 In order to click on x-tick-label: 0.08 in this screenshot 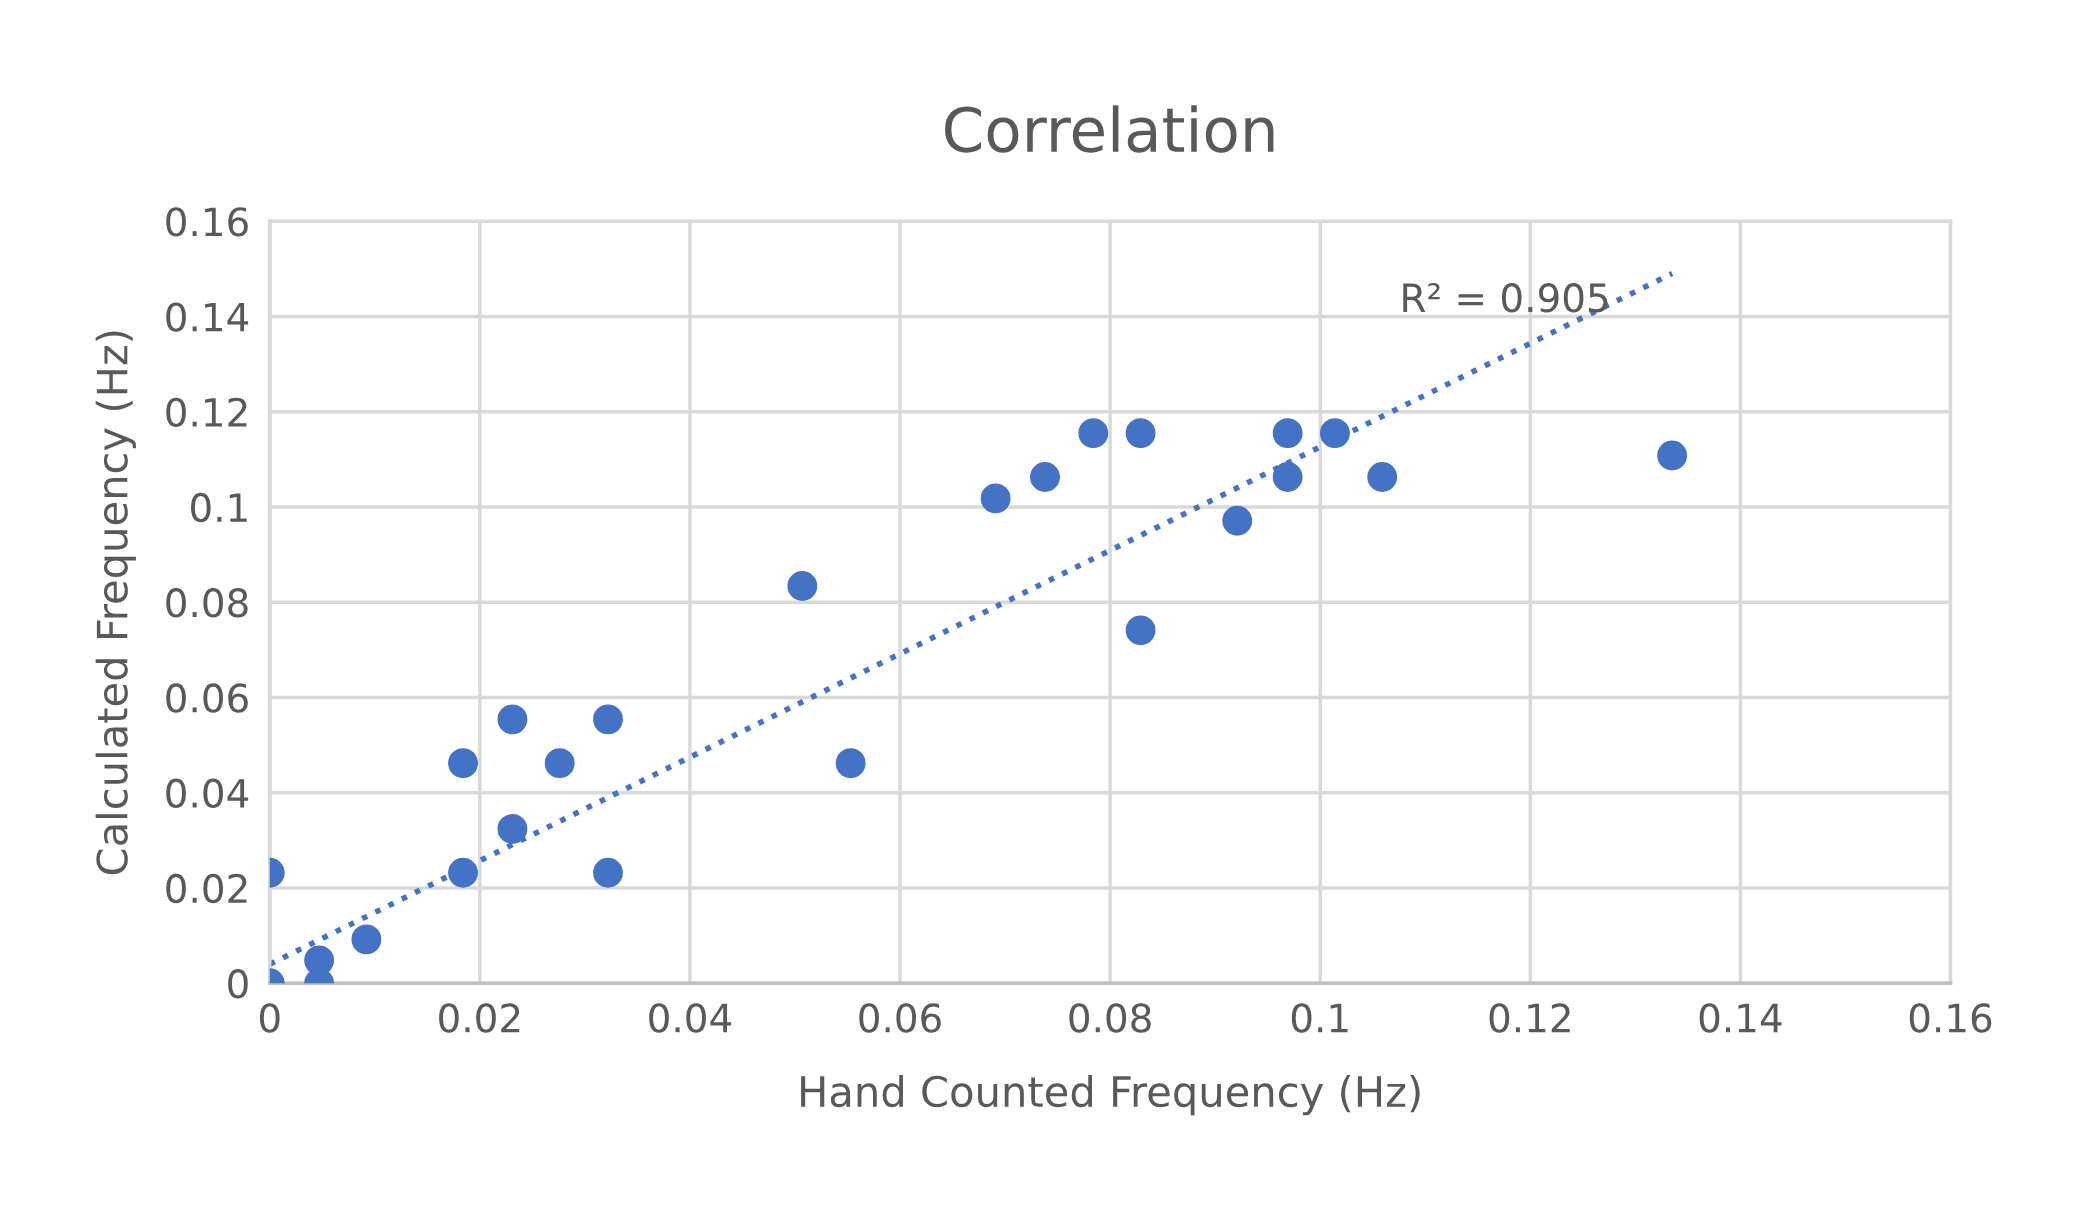, I will do `click(1110, 1018)`.